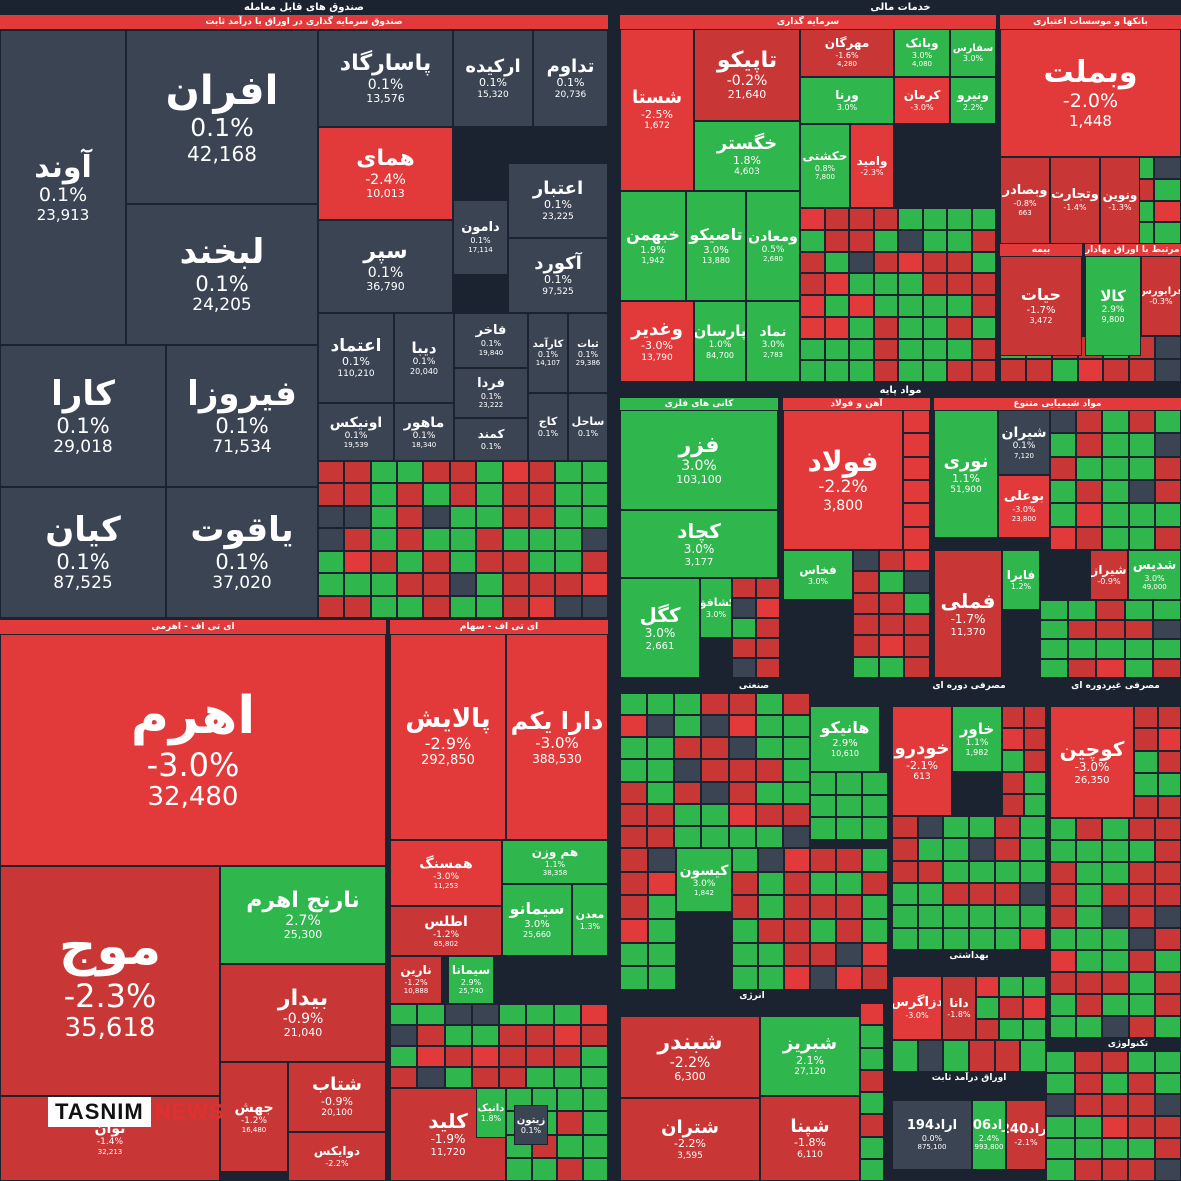 Image resolution: width=1181 pixels, height=1181 pixels. What do you see at coordinates (747, 156) in the screenshot?
I see `stock-tile-khegostar: خگستر 1.8% 4,603` at bounding box center [747, 156].